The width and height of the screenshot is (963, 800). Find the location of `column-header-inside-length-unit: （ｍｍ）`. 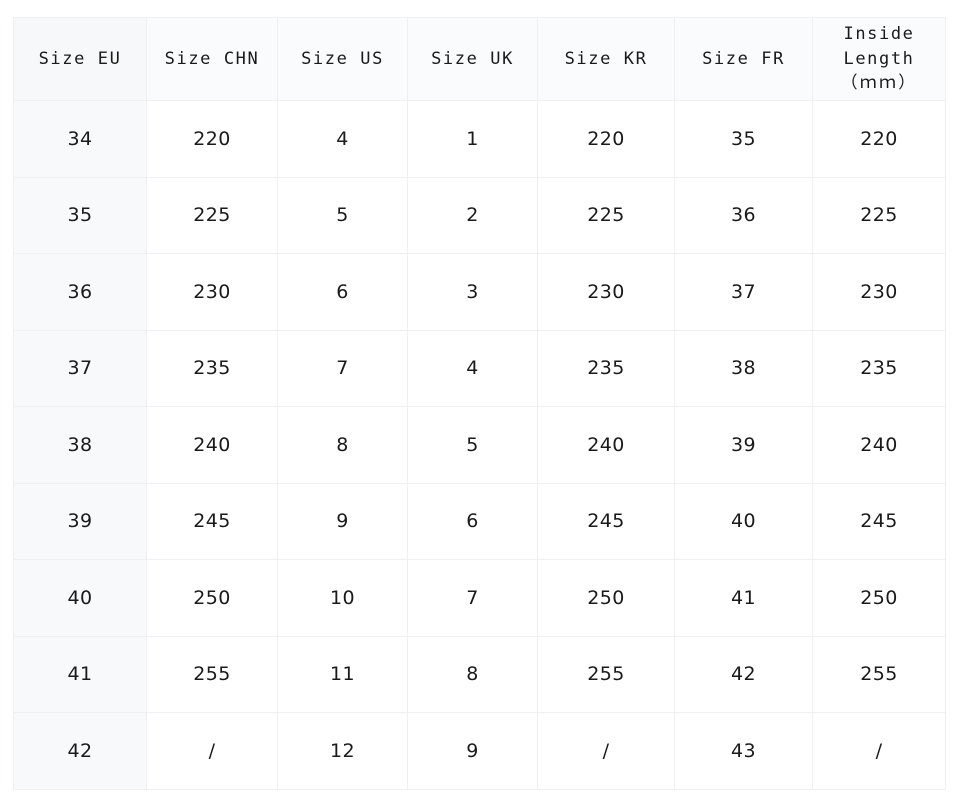

column-header-inside-length-unit: （ｍｍ） is located at coordinates (879, 83).